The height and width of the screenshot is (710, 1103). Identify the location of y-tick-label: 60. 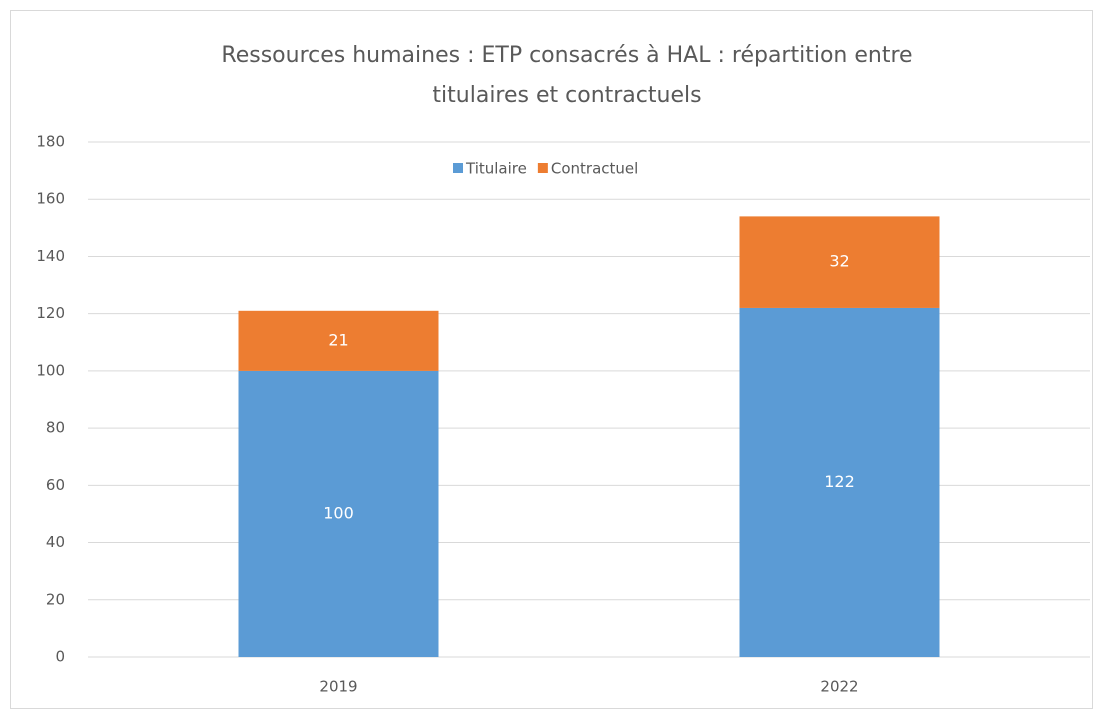
(55, 485).